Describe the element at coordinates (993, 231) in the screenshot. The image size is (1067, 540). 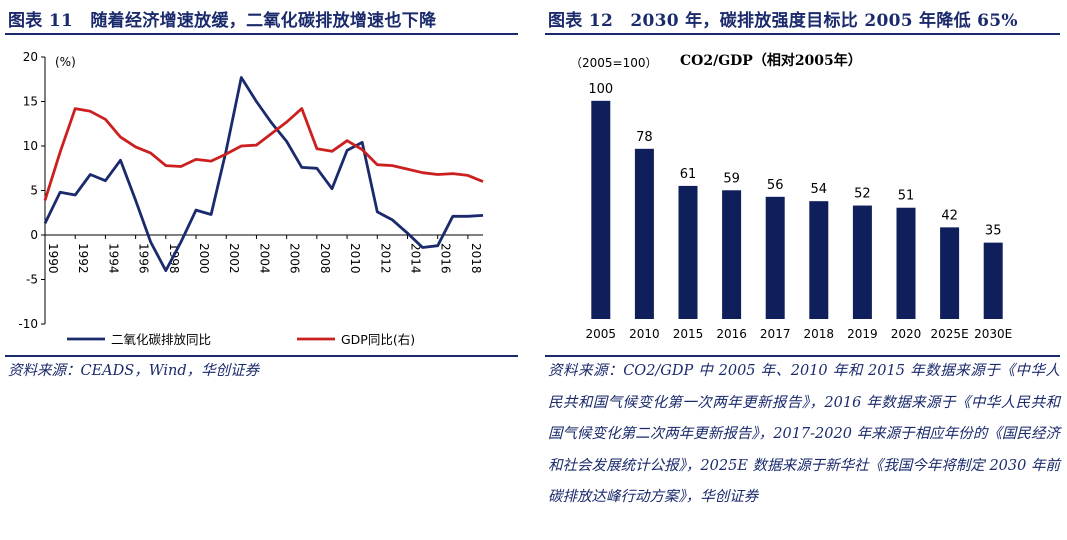
I see `bar-value-label: 35` at that location.